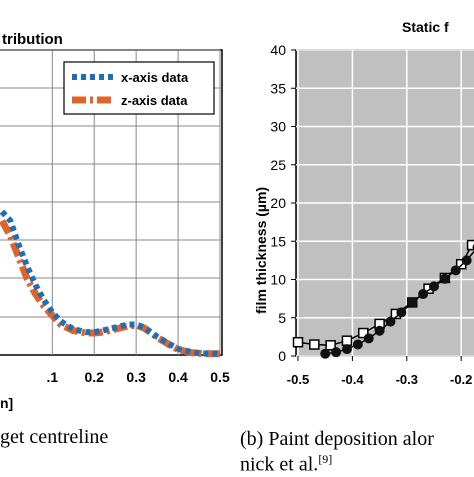 This screenshot has height=477, width=474. Describe the element at coordinates (220, 377) in the screenshot. I see `left-x-tick-label: 0.5` at that location.